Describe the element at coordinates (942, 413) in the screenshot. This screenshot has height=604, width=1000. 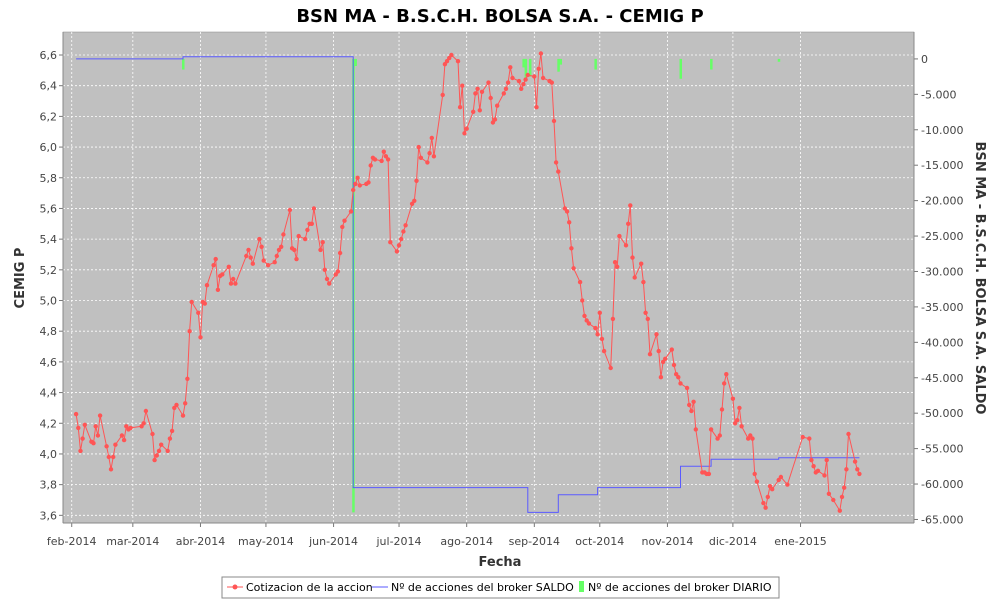
I see `right-tick-label: -50.000` at that location.